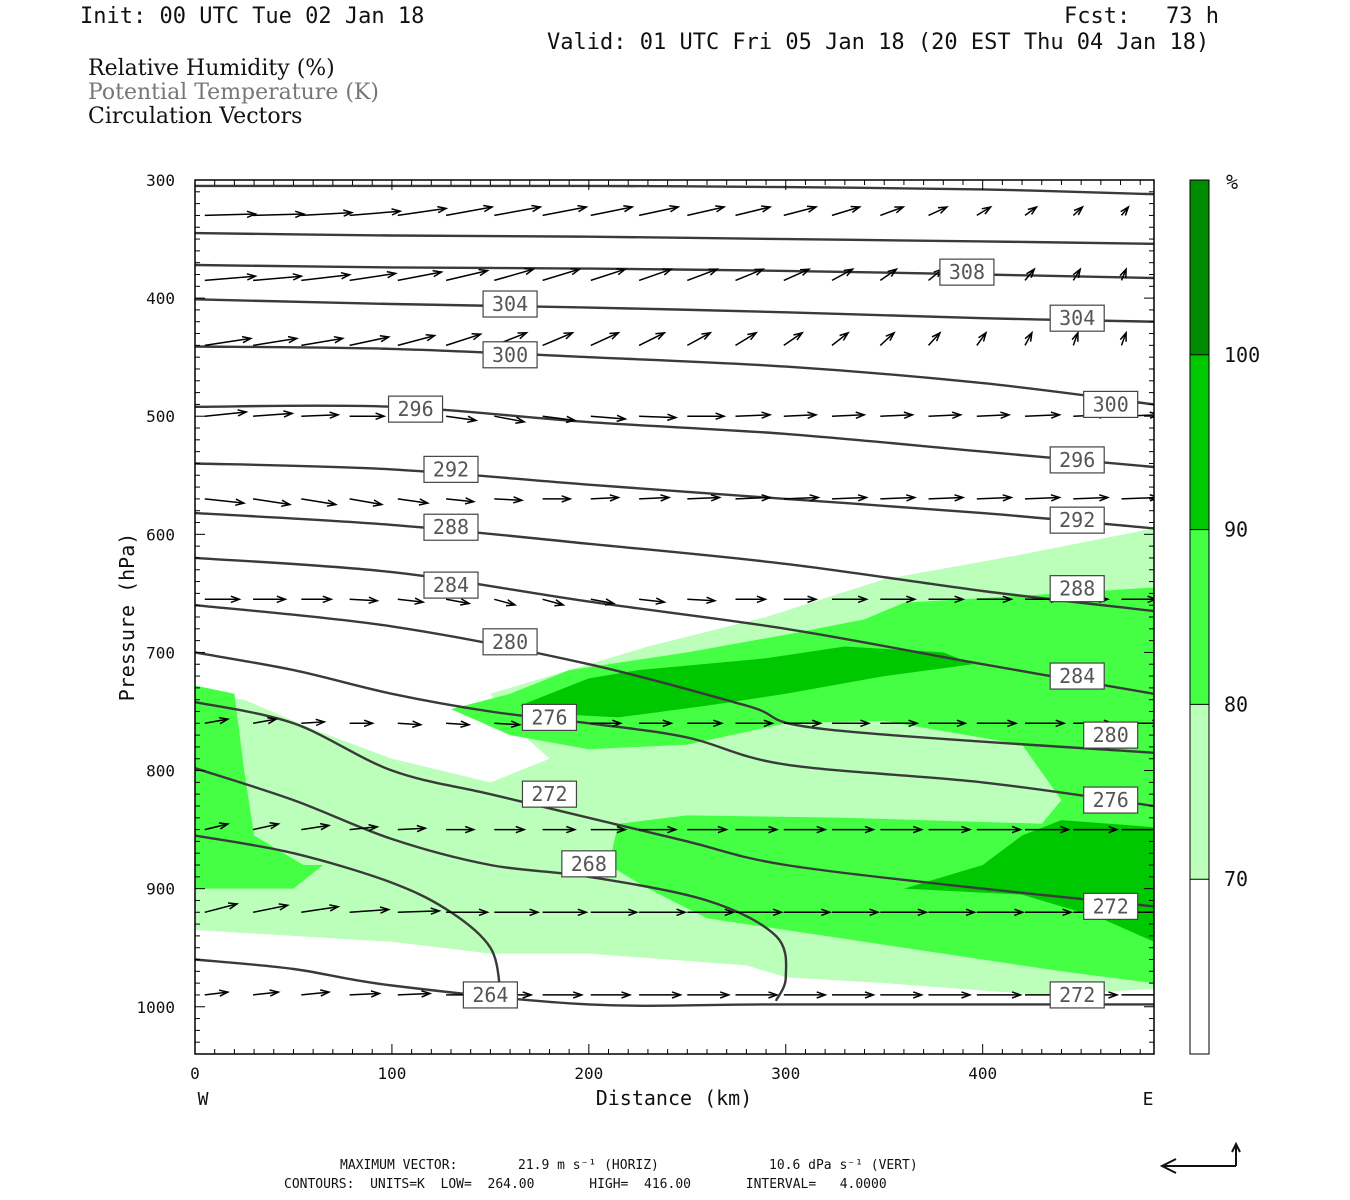 Image resolution: width=1350 pixels, height=1200 pixels. I want to click on legend-theta: Potential Temperature (K), so click(233, 92).